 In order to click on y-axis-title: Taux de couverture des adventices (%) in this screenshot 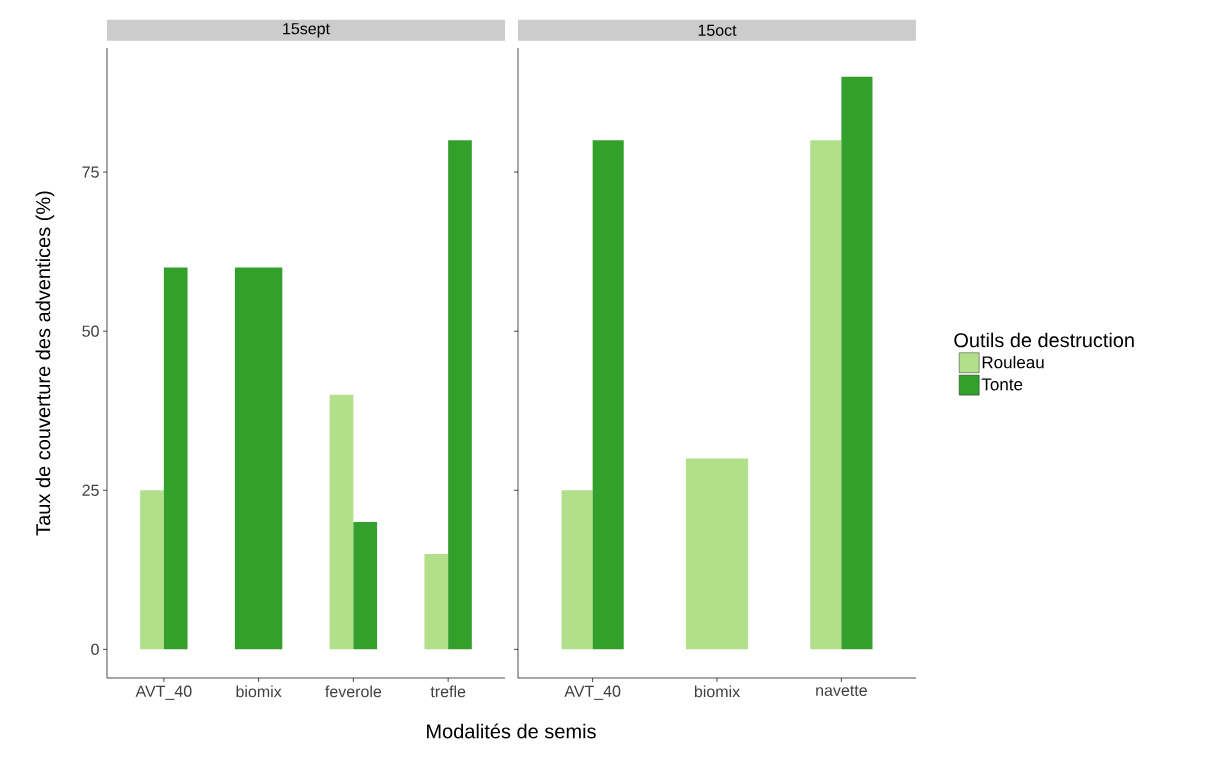, I will do `click(45, 363)`.